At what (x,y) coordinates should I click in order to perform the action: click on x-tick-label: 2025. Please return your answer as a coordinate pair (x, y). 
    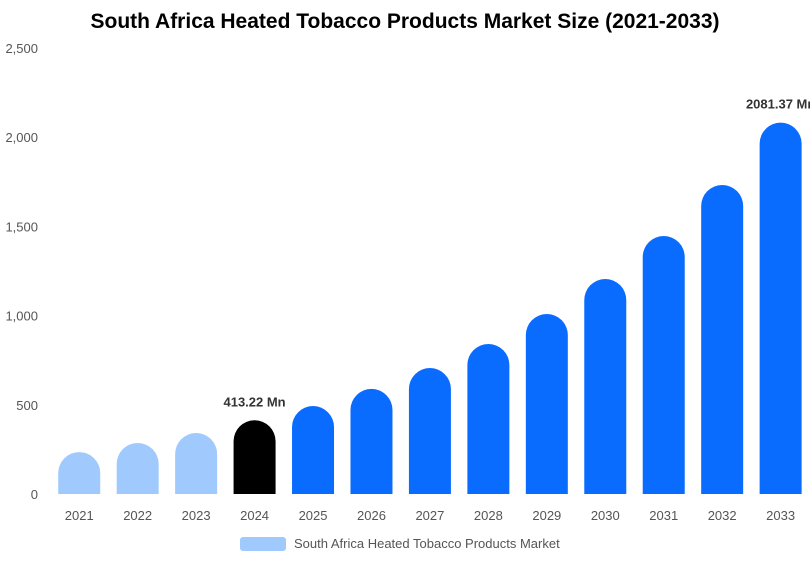
    Looking at the image, I should click on (313, 515).